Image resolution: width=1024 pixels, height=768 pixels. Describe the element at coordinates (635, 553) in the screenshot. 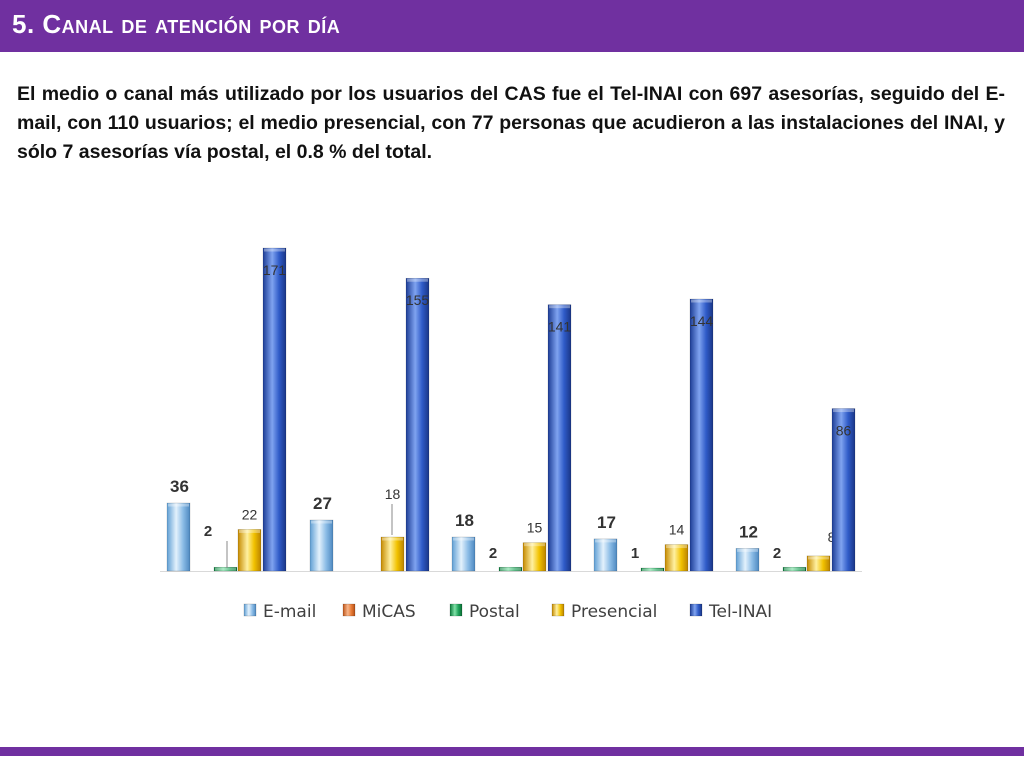

I see `data-label-postal-4: 1` at that location.